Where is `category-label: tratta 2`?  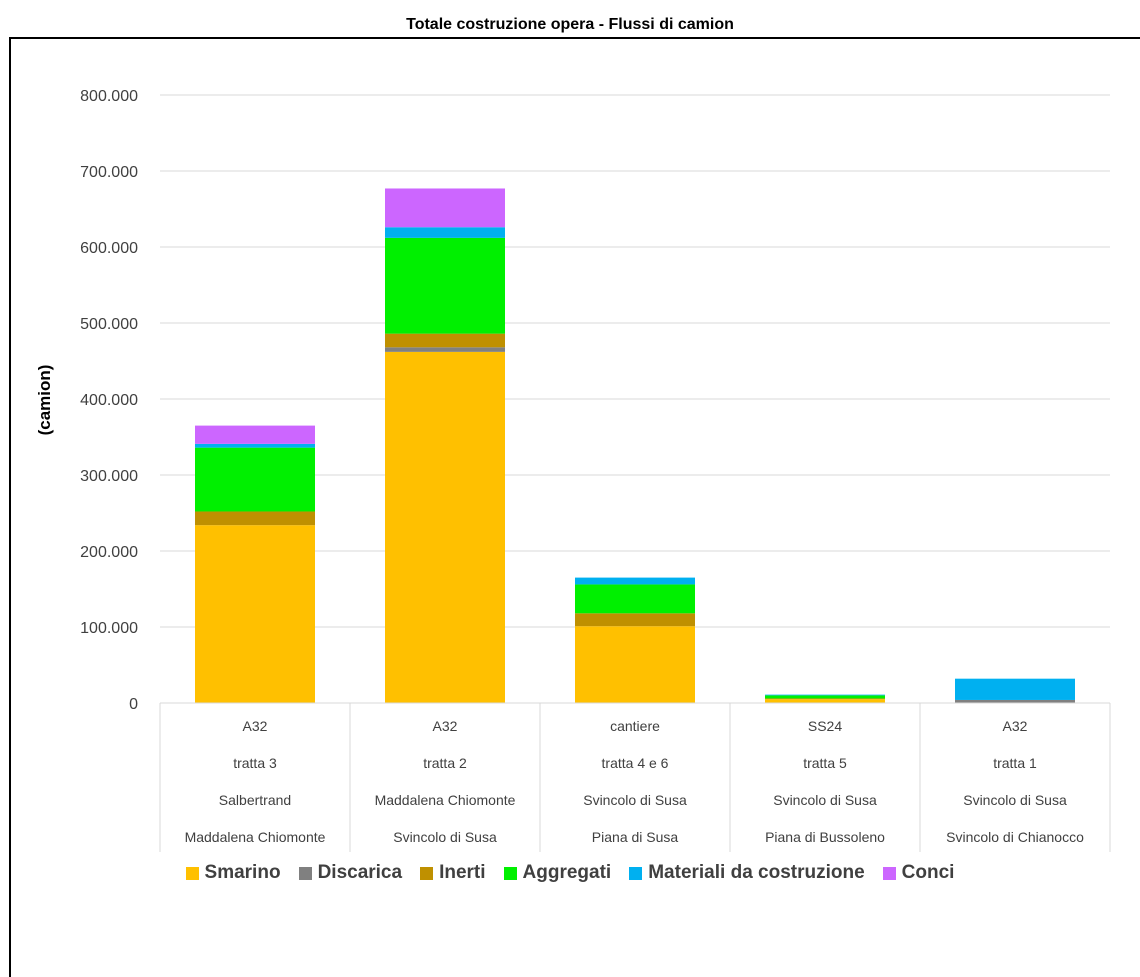
category-label: tratta 2 is located at coordinates (445, 763).